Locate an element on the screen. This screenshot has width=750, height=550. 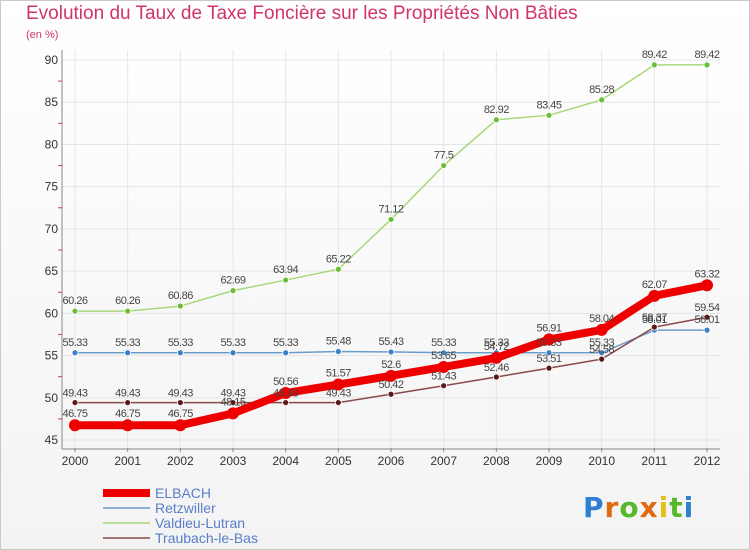
data-label-elbach: 53.65 is located at coordinates (443, 356).